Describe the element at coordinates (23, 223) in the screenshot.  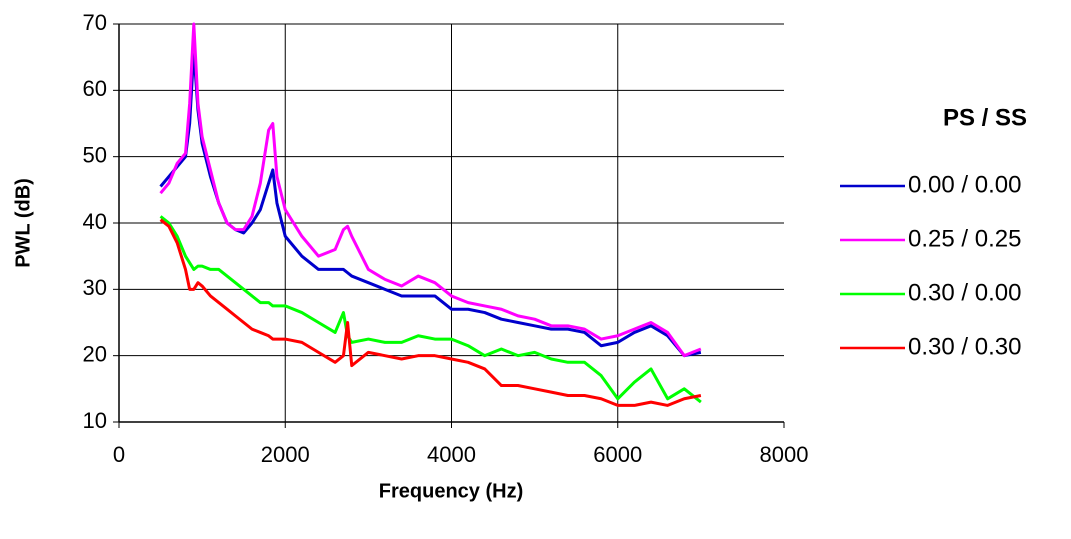
I see `y-axis-title: PWL (dB)` at that location.